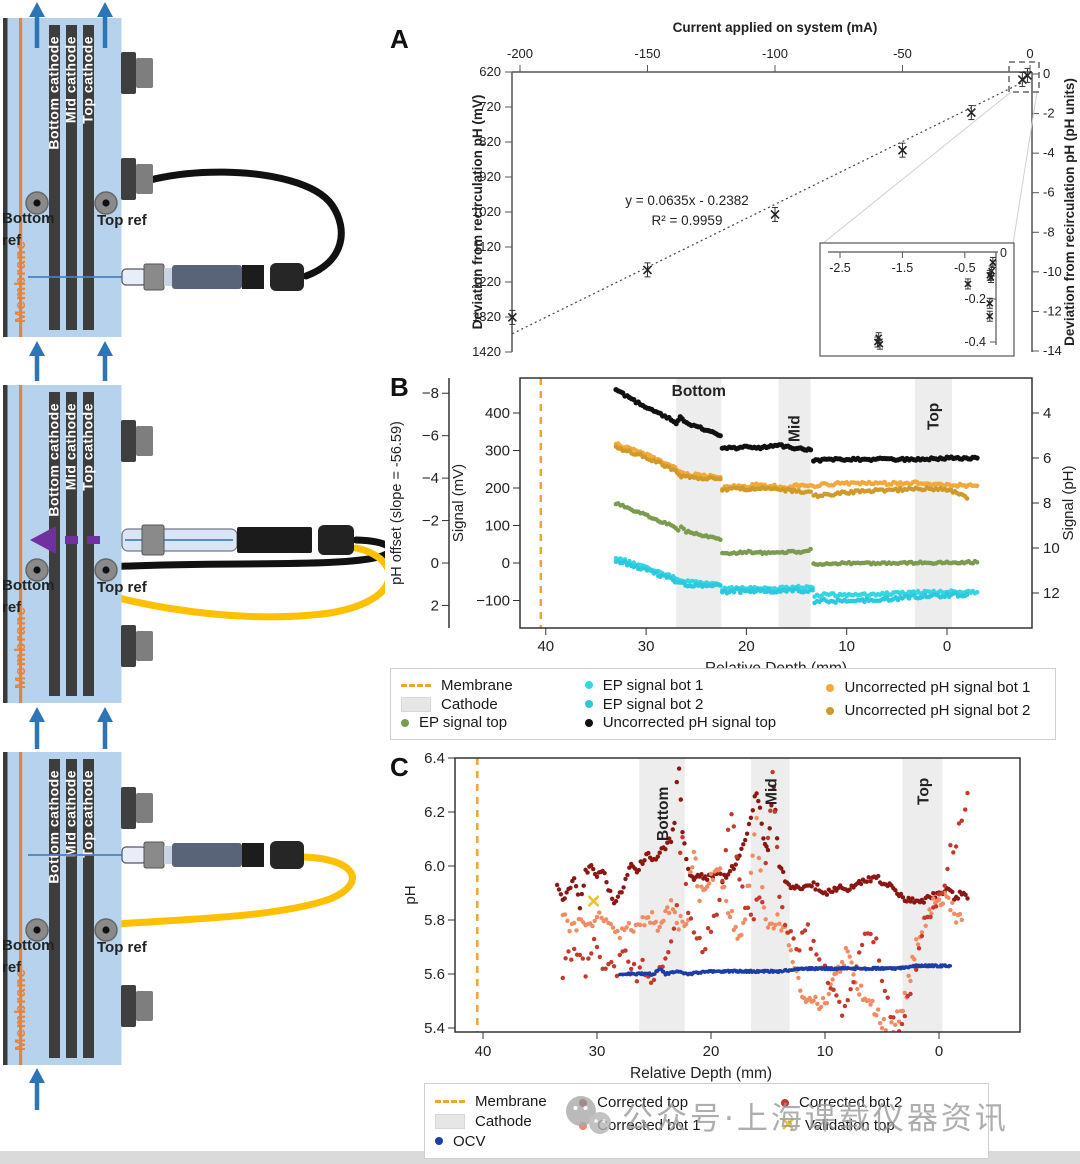 This screenshot has width=1080, height=1164. What do you see at coordinates (762, 838) in the screenshot?
I see `series-corrected-top` at bounding box center [762, 838].